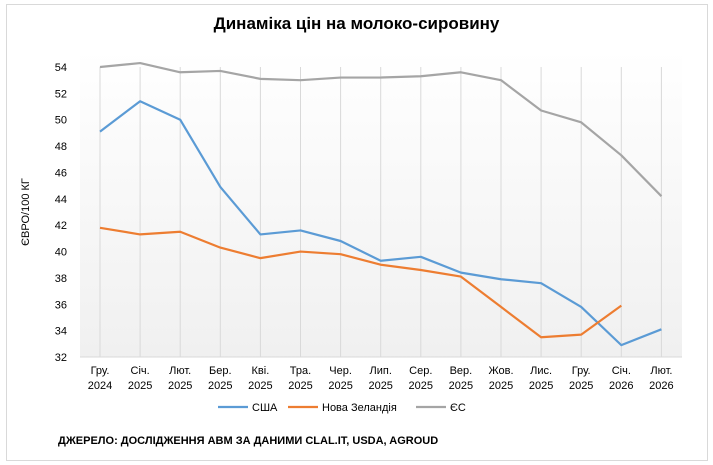 This screenshot has width=713, height=465. I want to click on chart-title: Динаміка цін на молоко-сировину, so click(356, 23).